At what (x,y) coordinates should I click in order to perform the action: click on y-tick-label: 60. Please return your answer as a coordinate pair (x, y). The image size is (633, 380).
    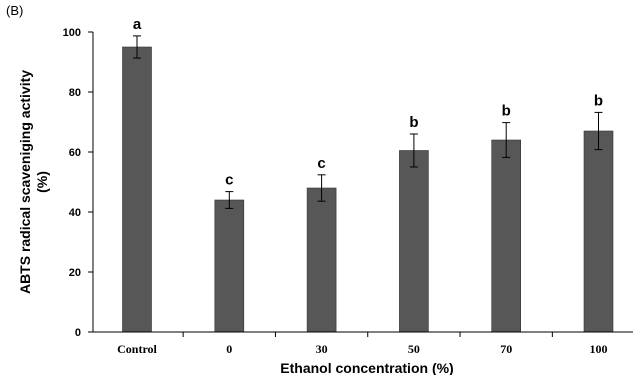
    Looking at the image, I should click on (75, 153).